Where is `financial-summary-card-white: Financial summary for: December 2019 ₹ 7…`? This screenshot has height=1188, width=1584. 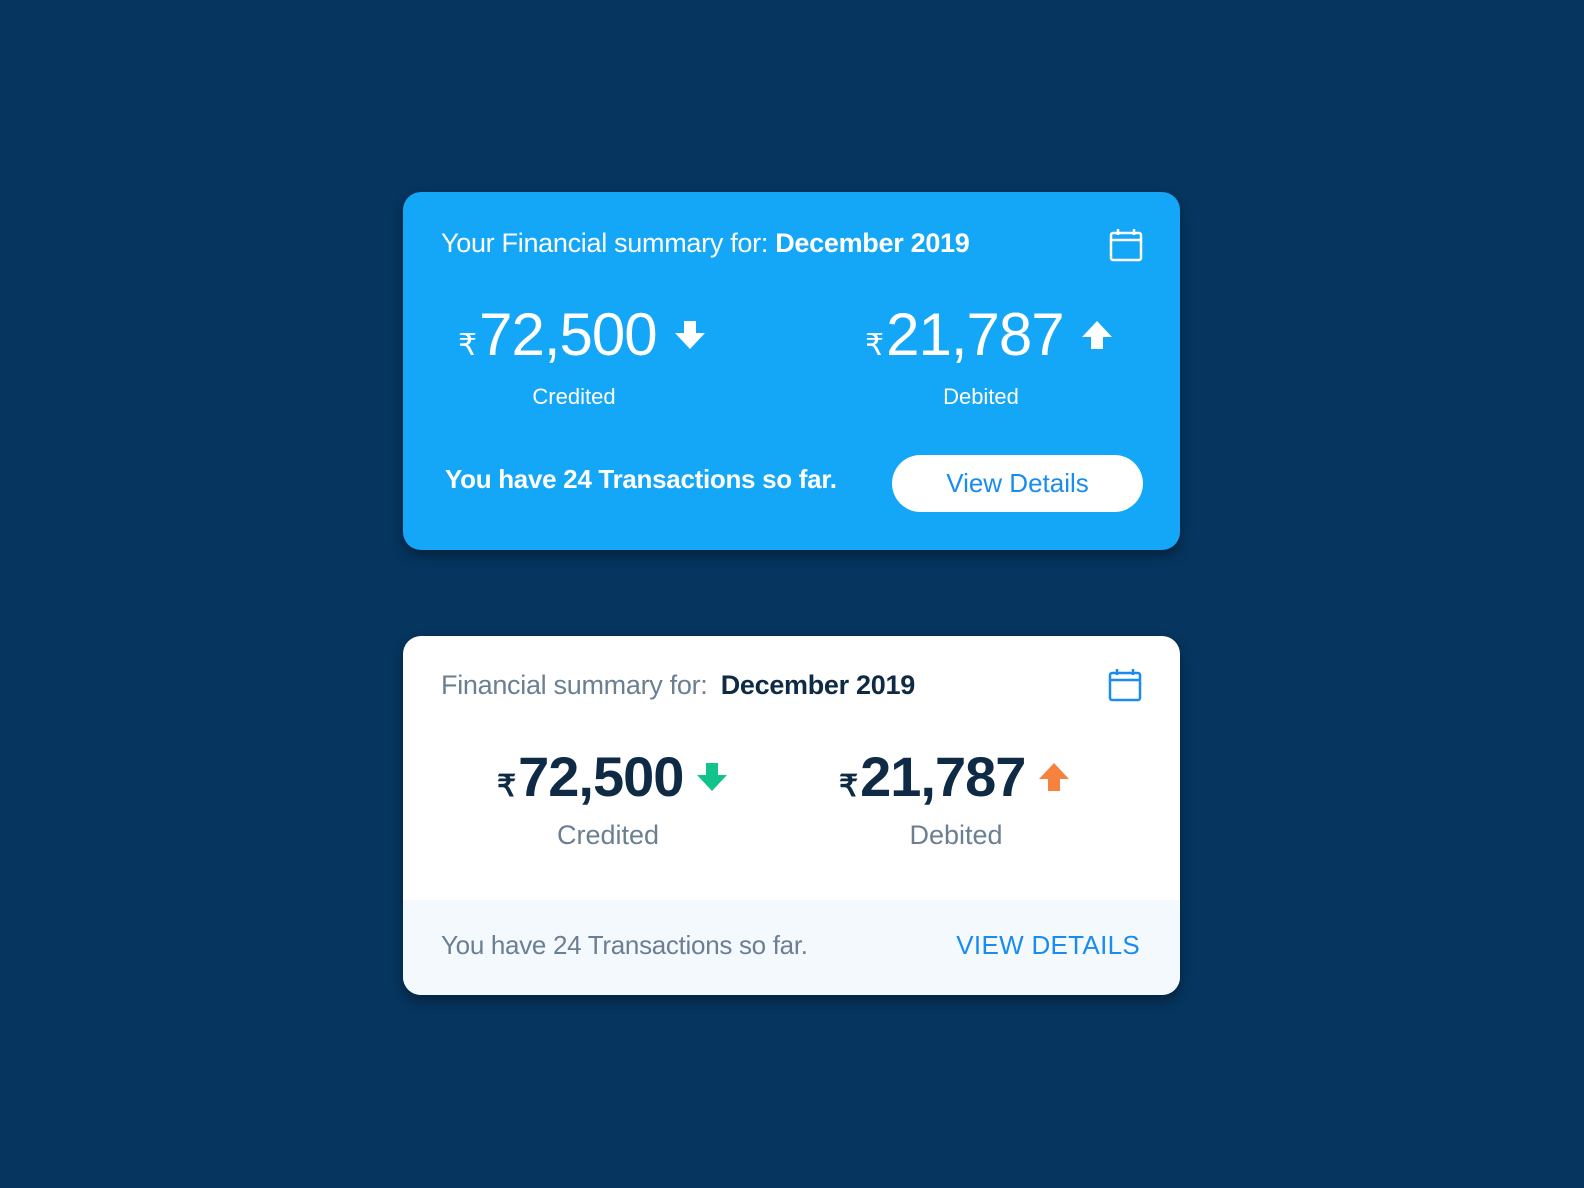 financial-summary-card-white: Financial summary for: December 2019 ₹ 7… is located at coordinates (791, 815).